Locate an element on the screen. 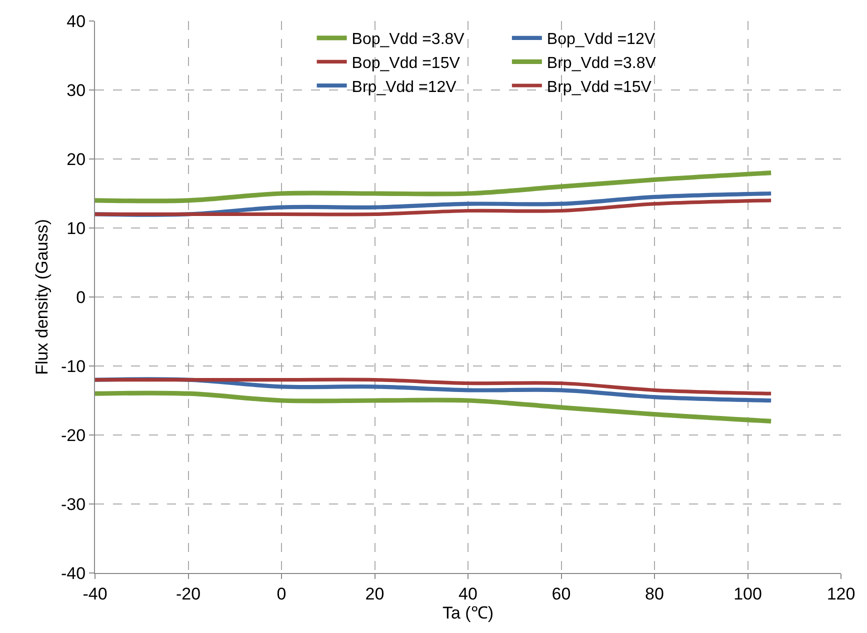 This screenshot has height=633, width=867. legend-label: Bop_Vdd =12V is located at coordinates (601, 39).